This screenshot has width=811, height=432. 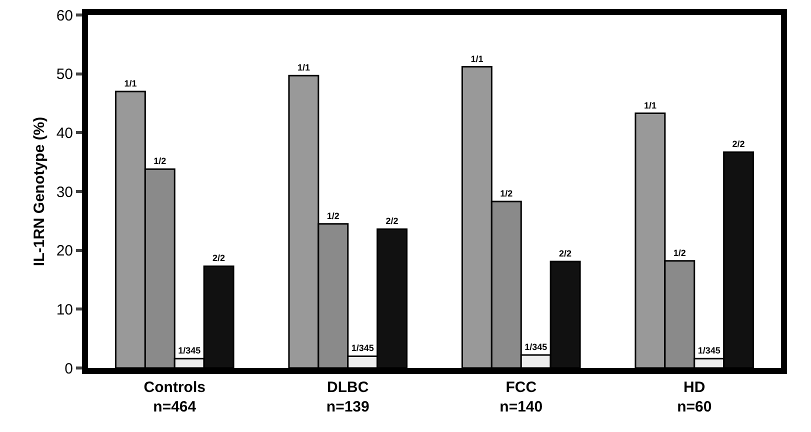 What do you see at coordinates (64, 251) in the screenshot?
I see `y-tick-label: 20` at bounding box center [64, 251].